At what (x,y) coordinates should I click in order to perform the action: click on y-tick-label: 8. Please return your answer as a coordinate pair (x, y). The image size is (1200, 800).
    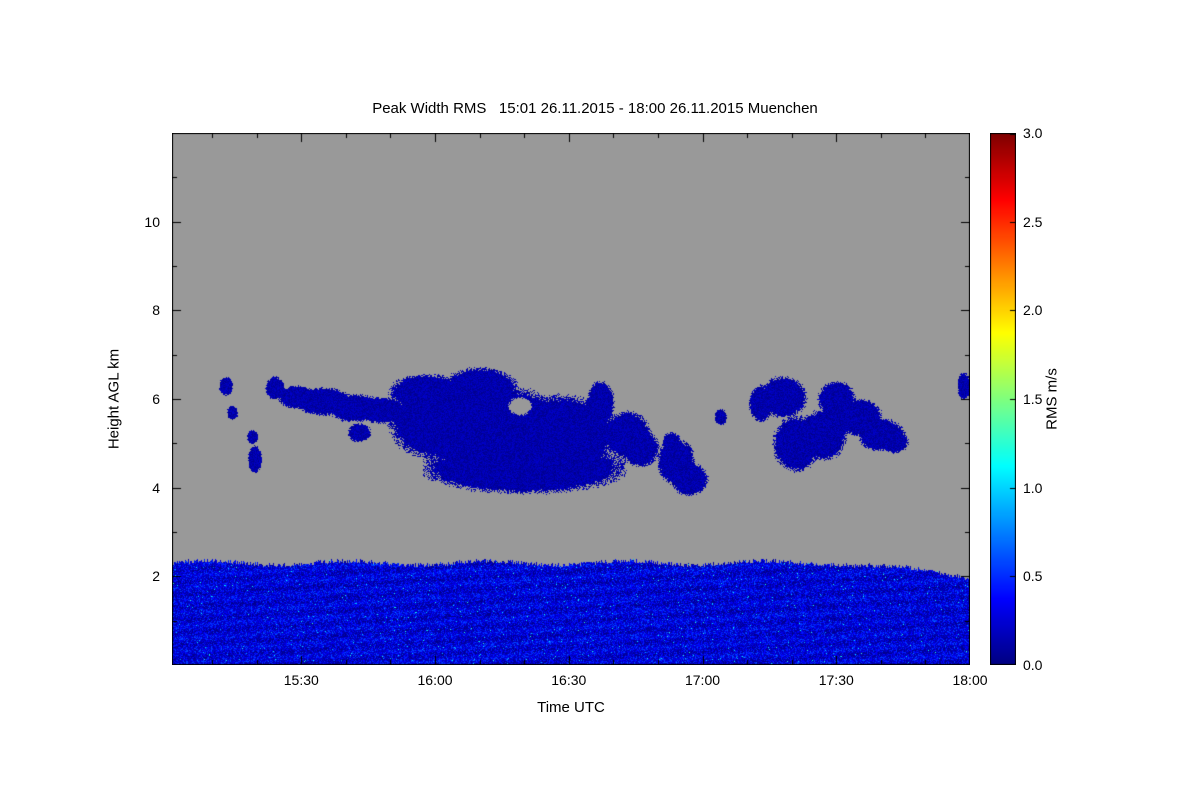
    Looking at the image, I should click on (156, 310).